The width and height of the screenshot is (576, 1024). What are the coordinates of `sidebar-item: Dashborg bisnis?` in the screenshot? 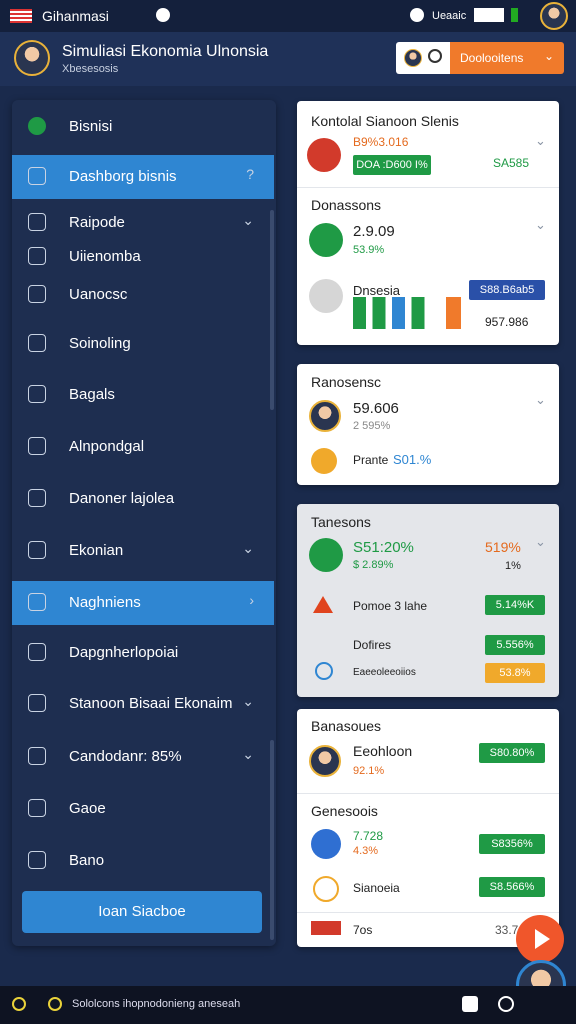 It's located at (143, 177).